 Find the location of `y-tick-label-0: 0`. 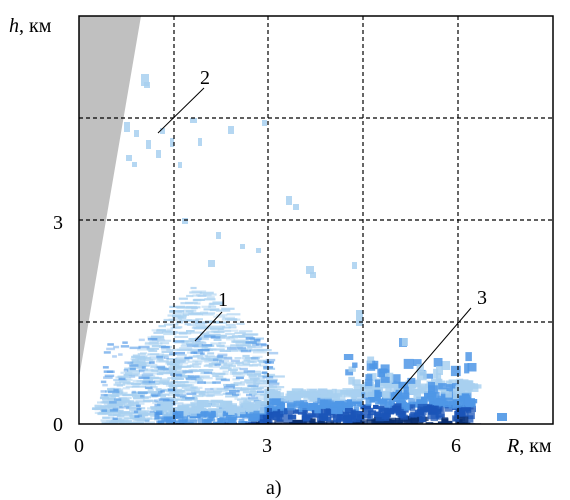

y-tick-label-0: 0 is located at coordinates (58, 425).